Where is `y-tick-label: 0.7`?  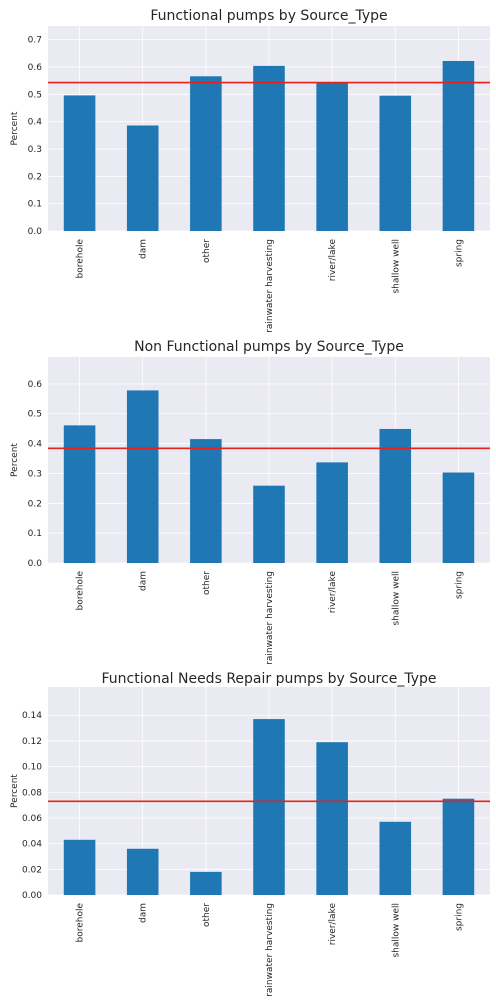
y-tick-label: 0.7 is located at coordinates (35, 41).